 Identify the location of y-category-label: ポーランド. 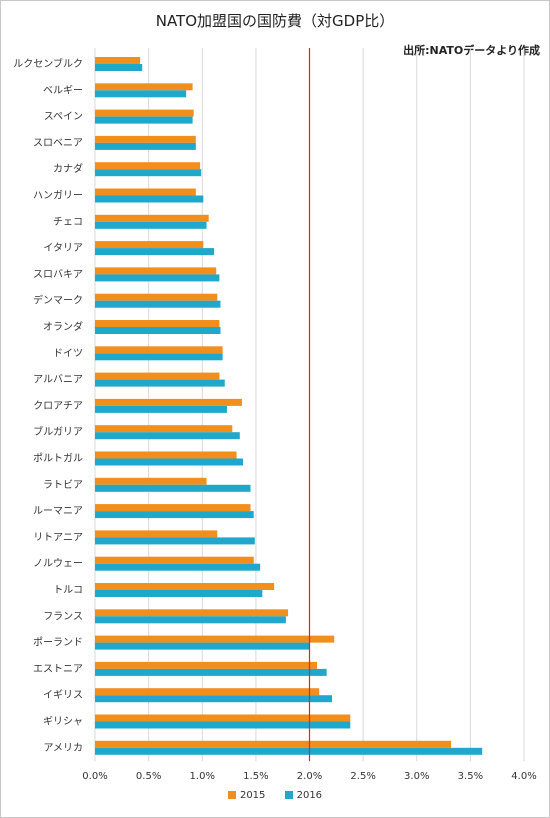
(58, 643).